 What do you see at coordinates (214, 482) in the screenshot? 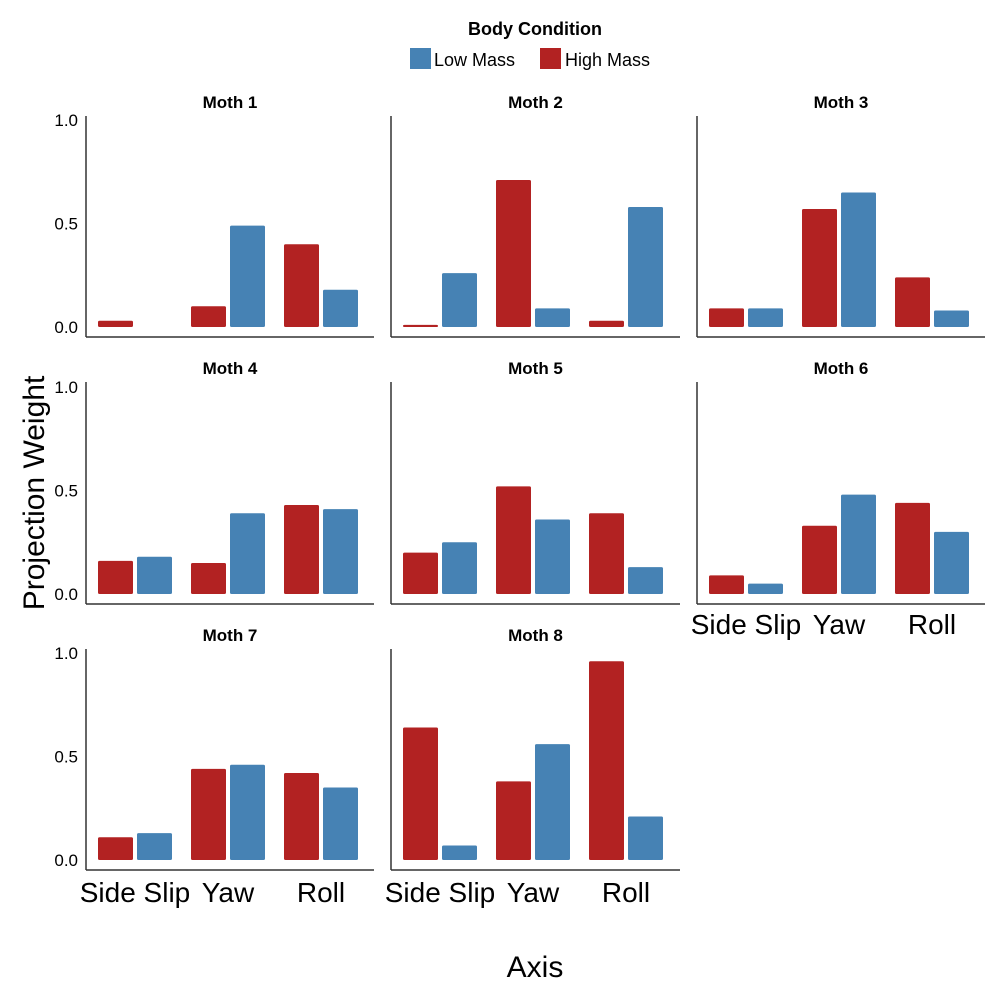
I see `facet-moth-4: Moth 4 0.0 0.5 1.0` at bounding box center [214, 482].